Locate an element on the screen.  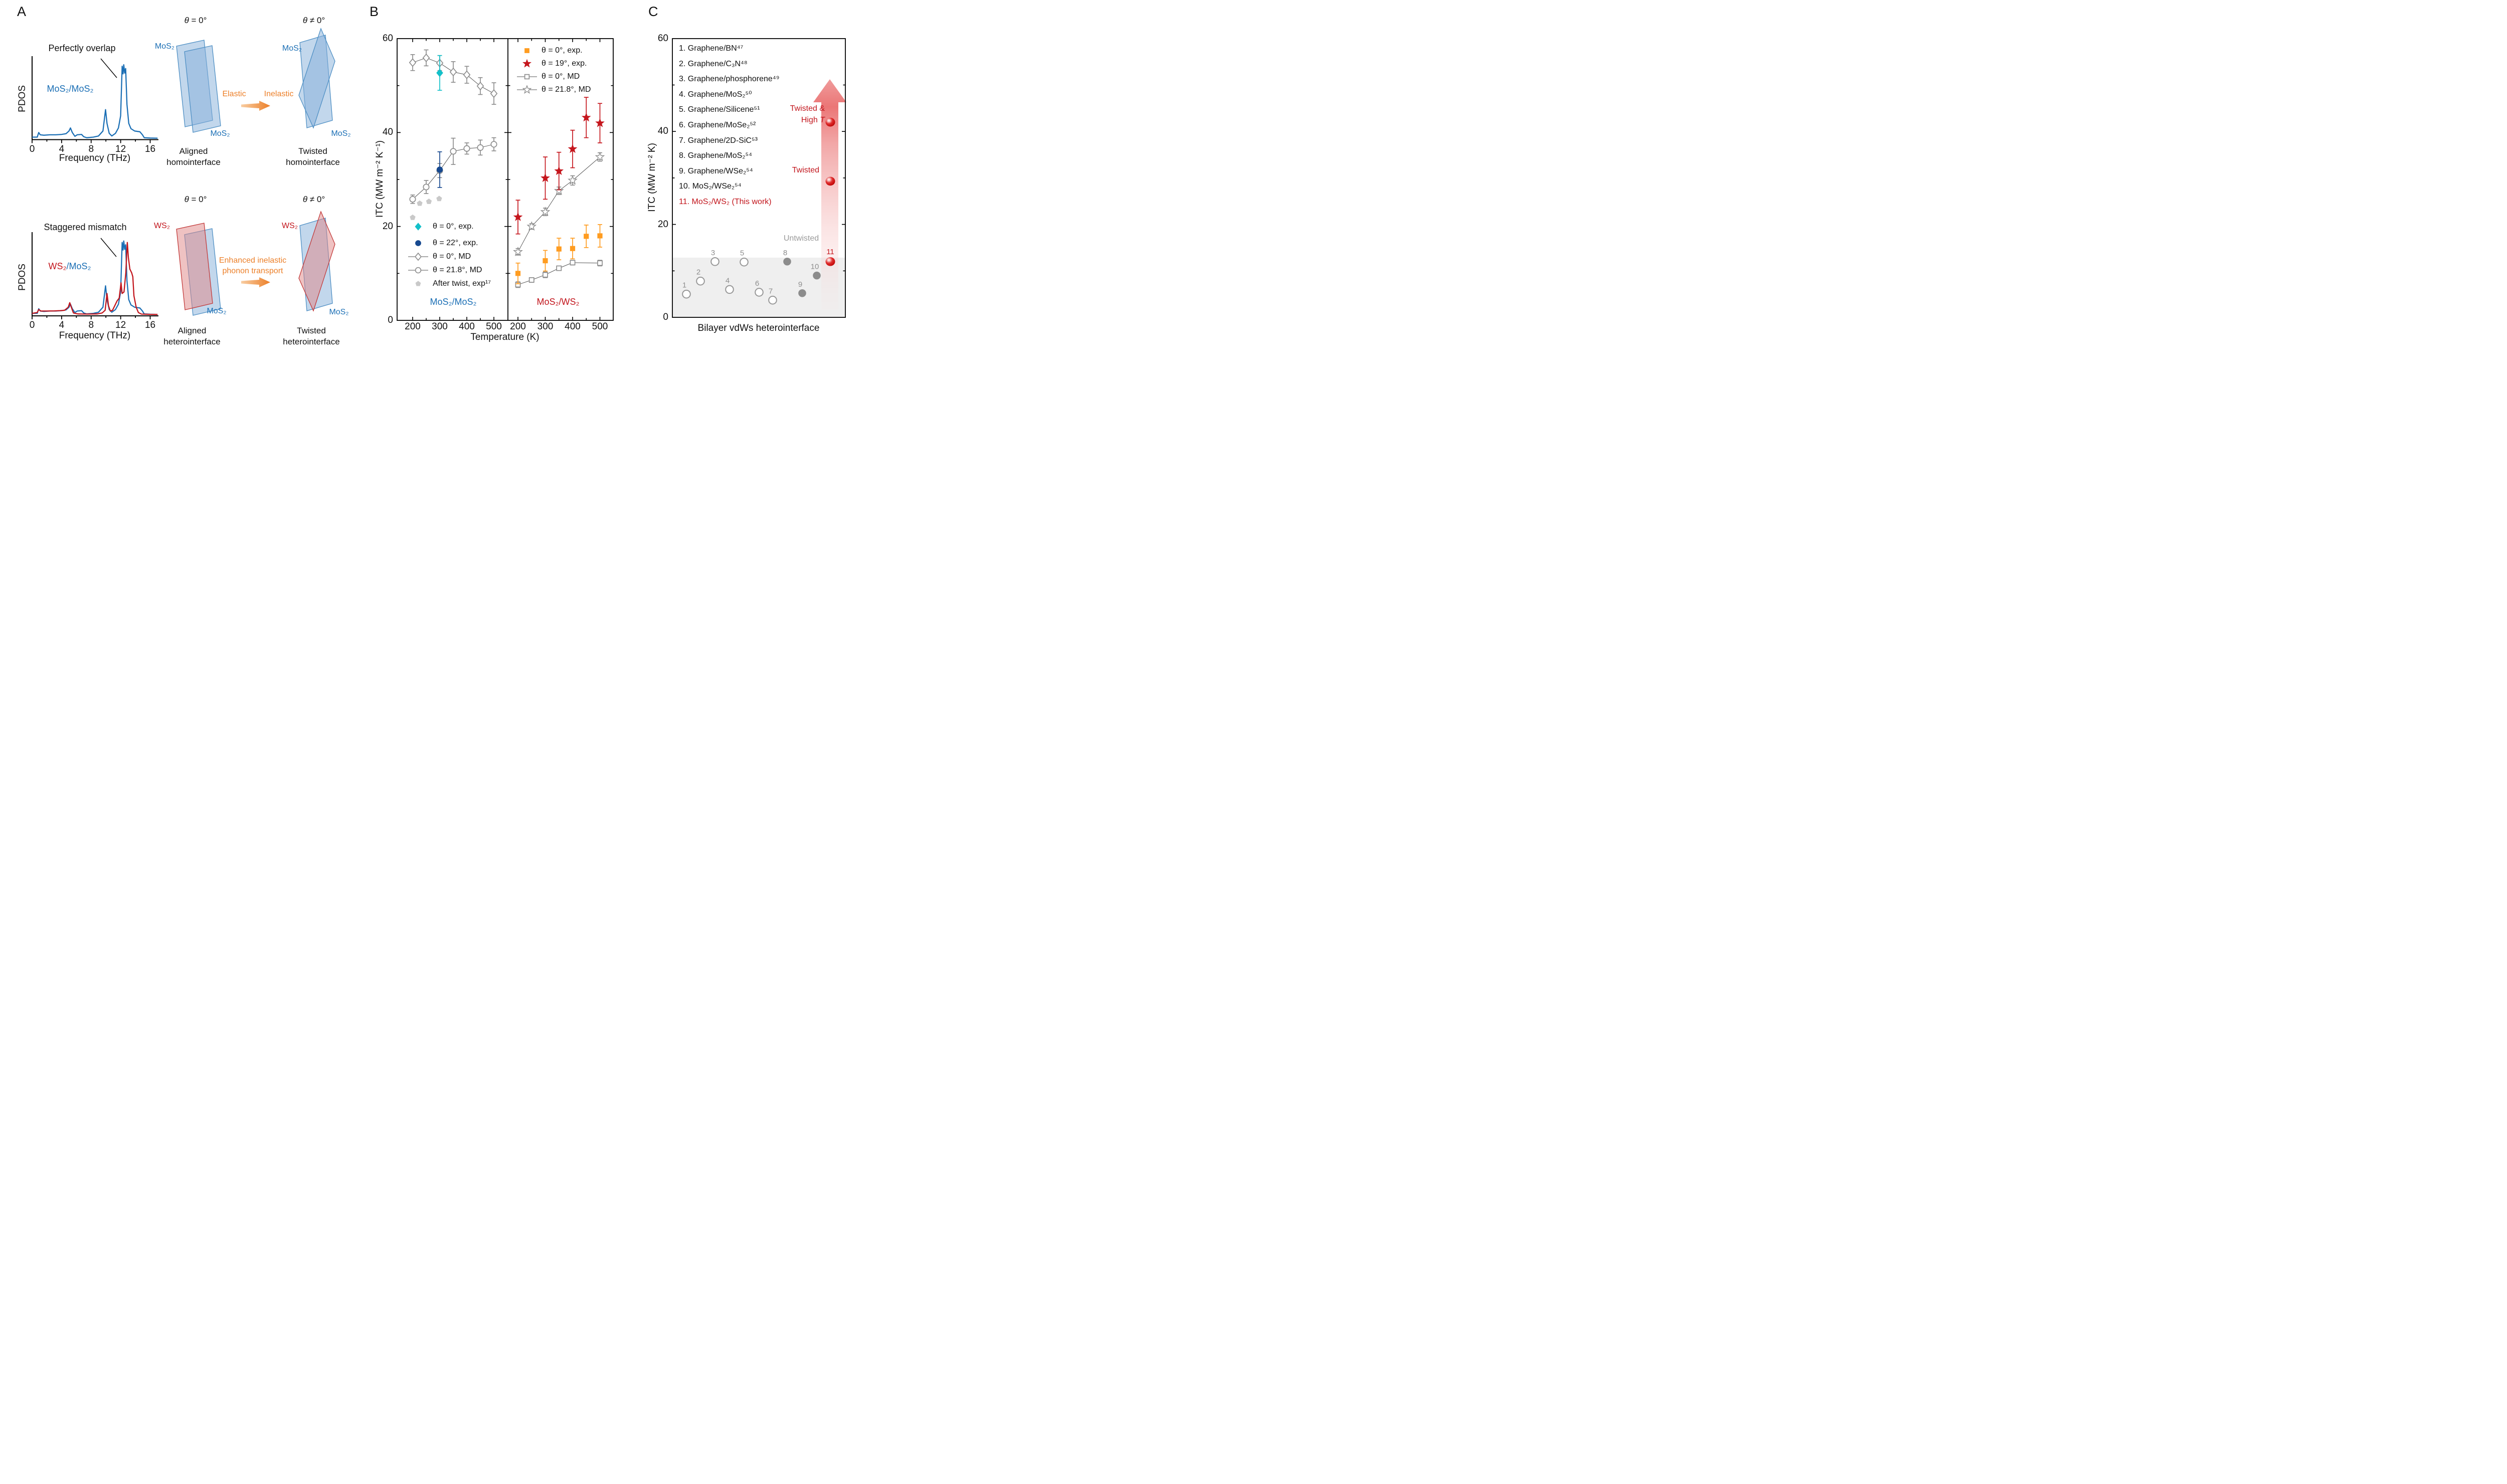
theta-value: = 0° is located at coordinates (198, 20).